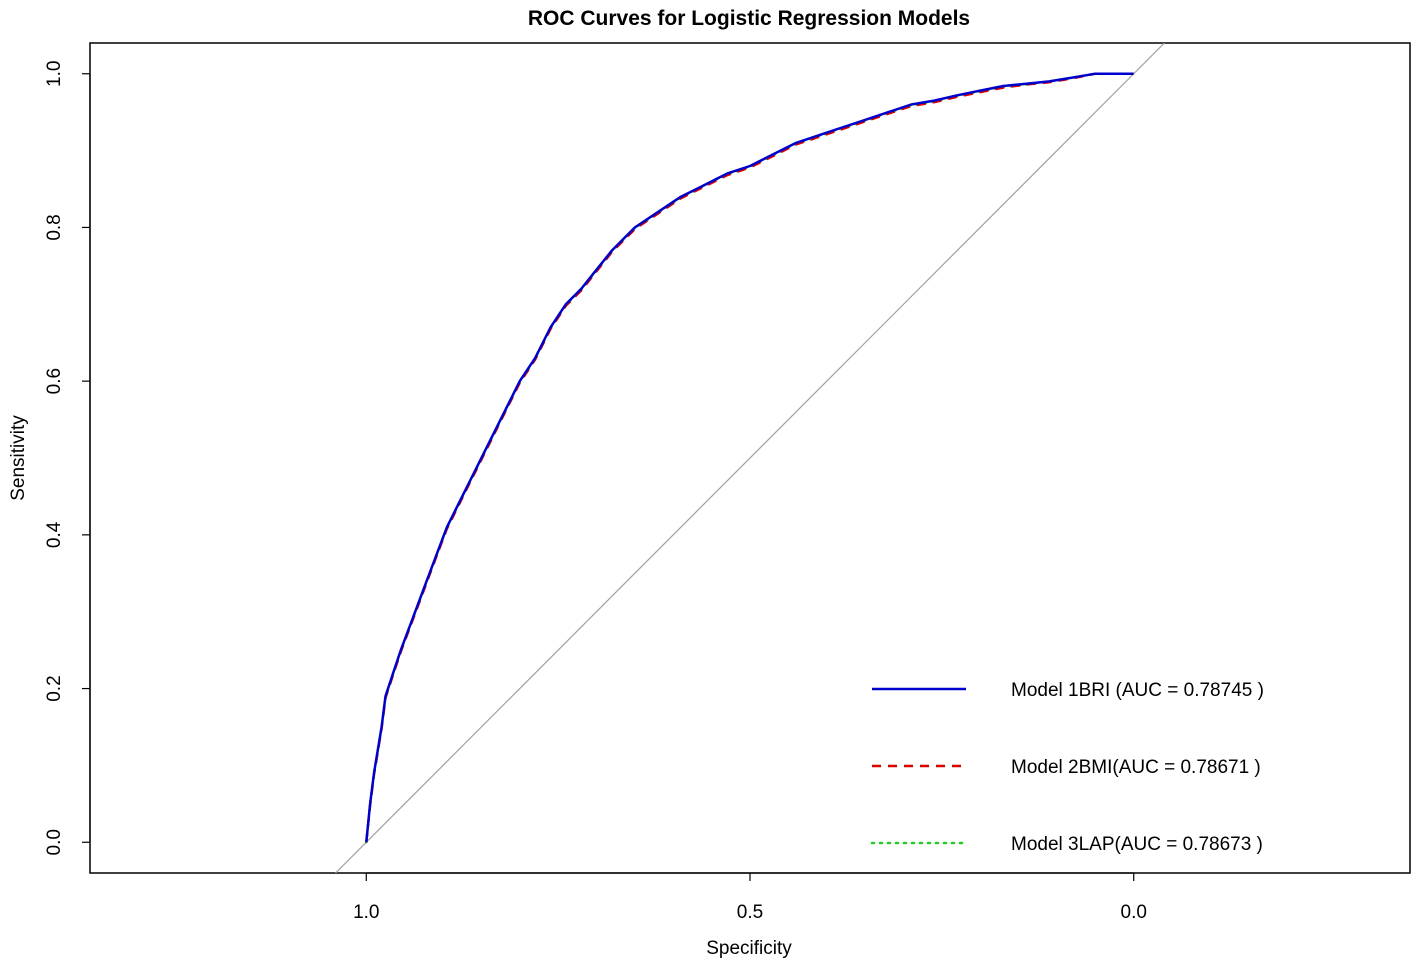 The height and width of the screenshot is (966, 1418). What do you see at coordinates (54, 842) in the screenshot?
I see `y-tick-label: 0.0` at bounding box center [54, 842].